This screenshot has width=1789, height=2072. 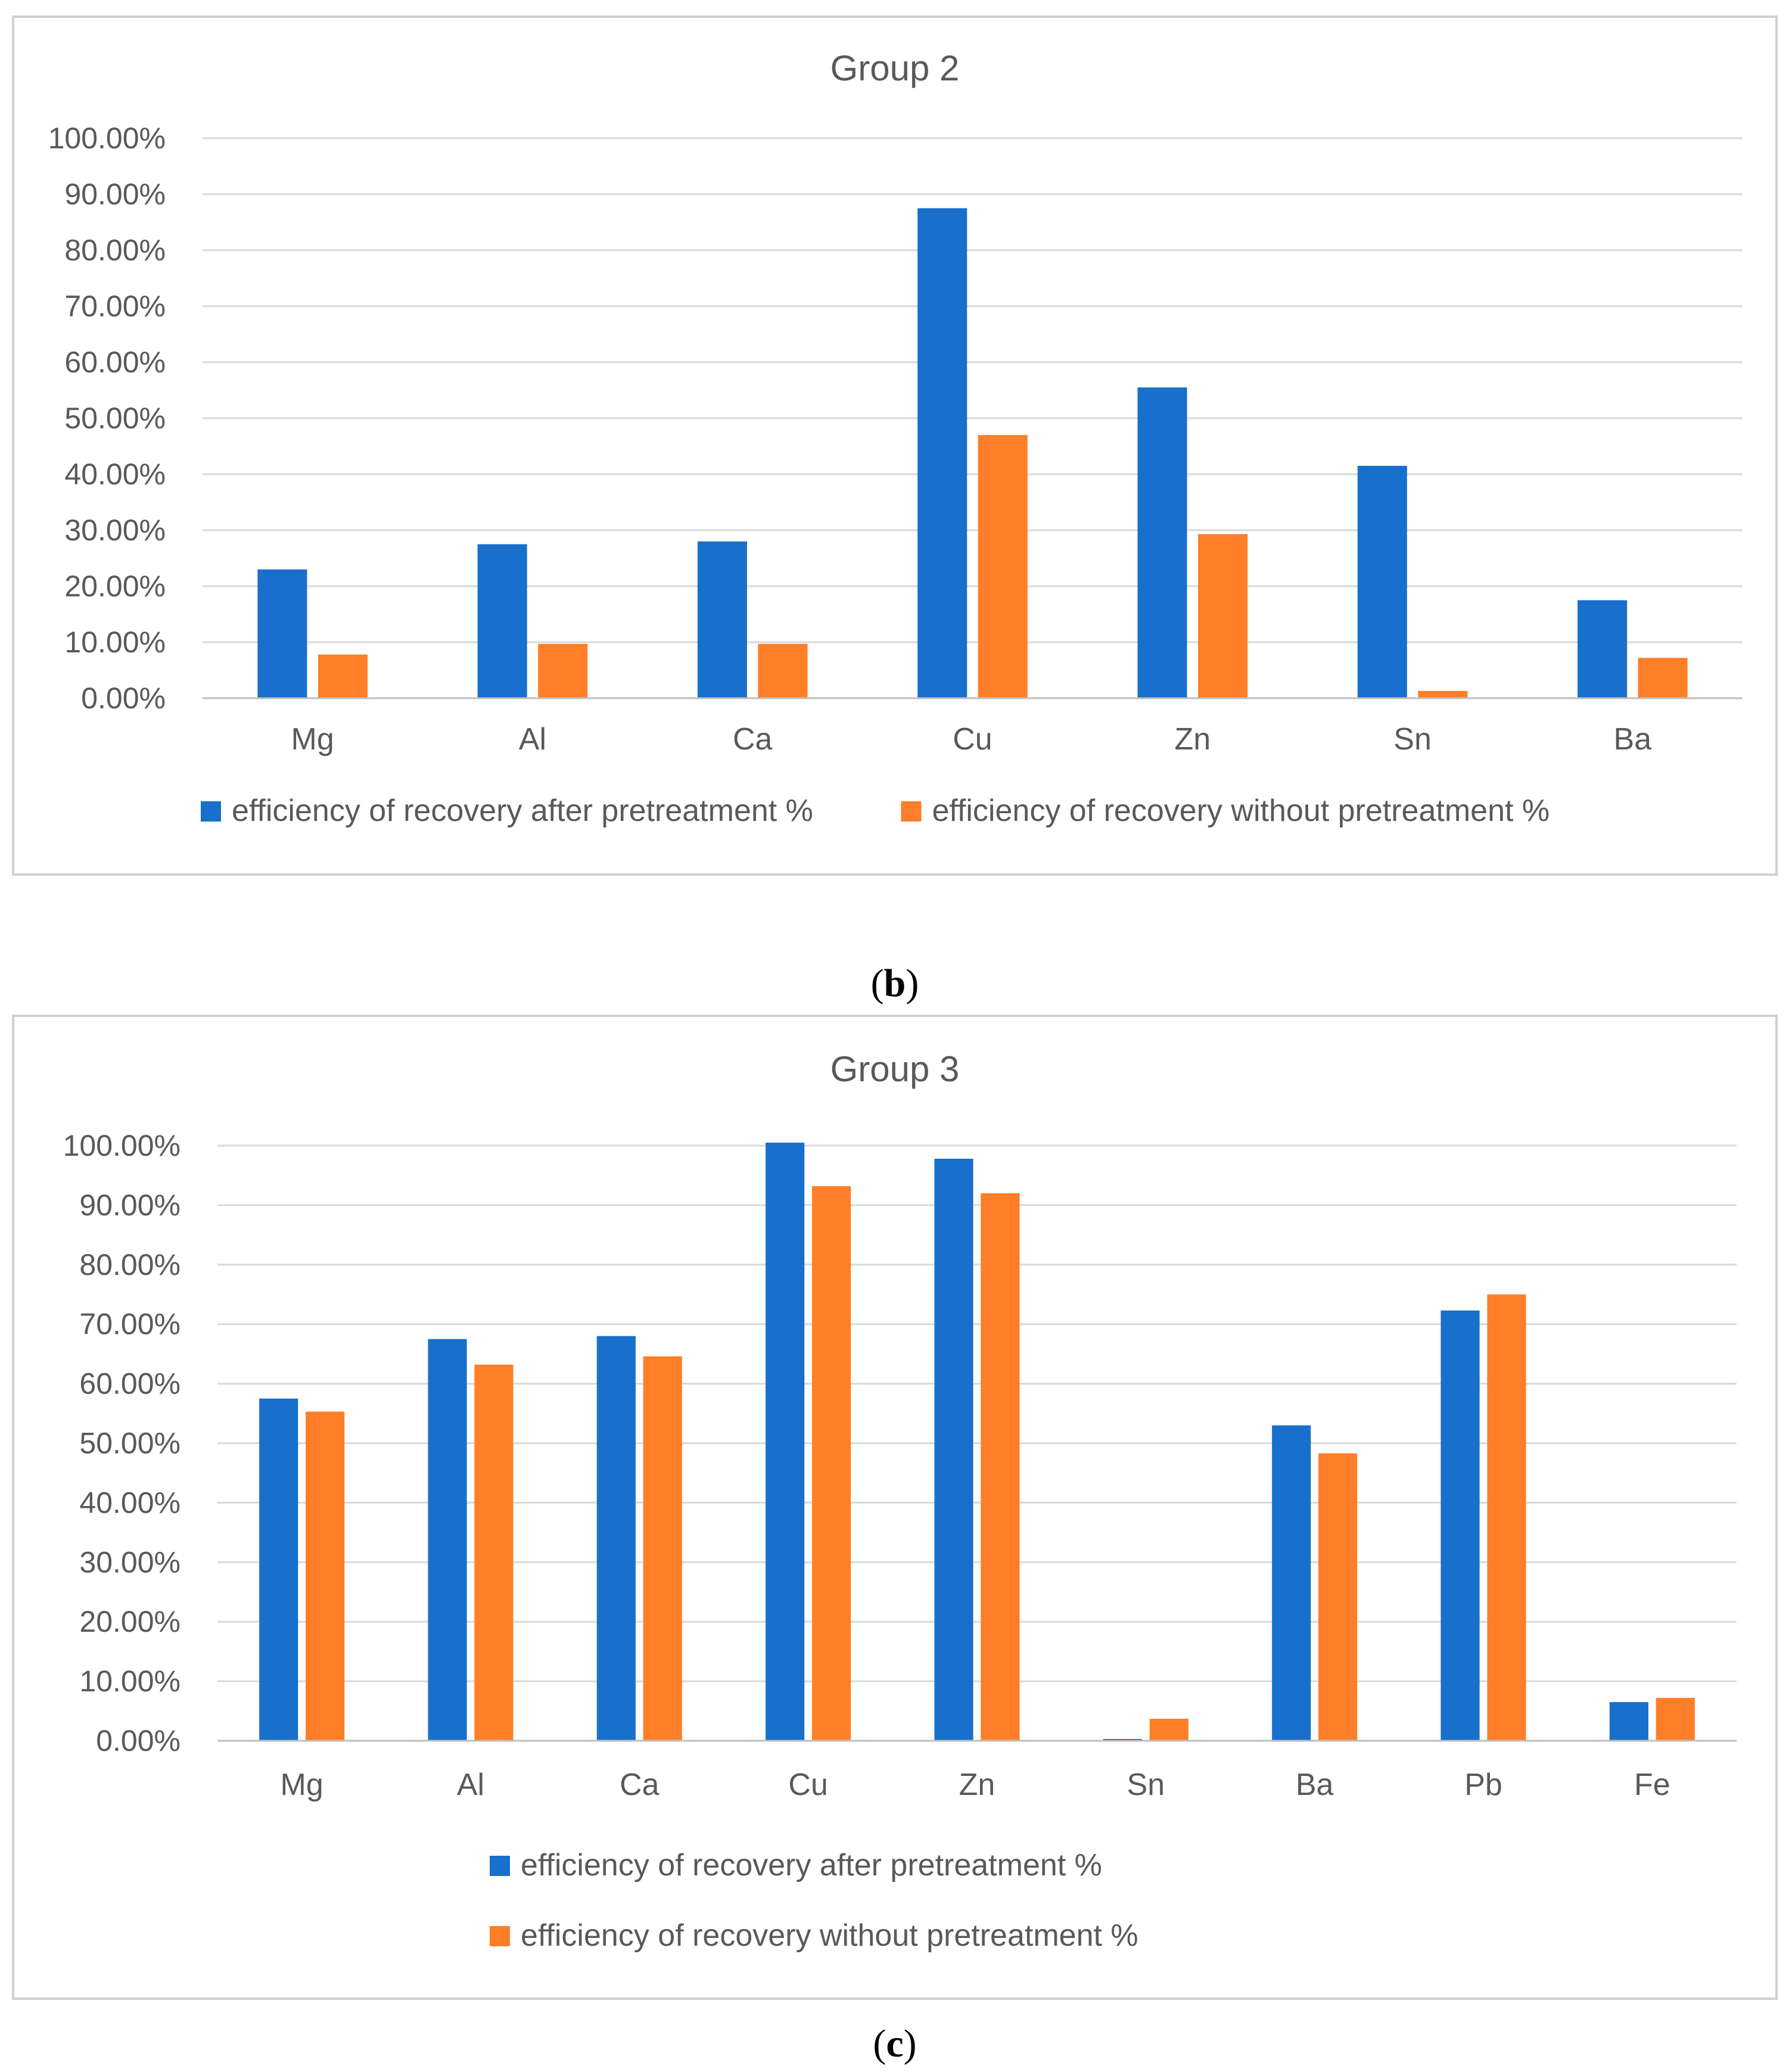 I want to click on chart-title: Group 2, so click(x=895, y=68).